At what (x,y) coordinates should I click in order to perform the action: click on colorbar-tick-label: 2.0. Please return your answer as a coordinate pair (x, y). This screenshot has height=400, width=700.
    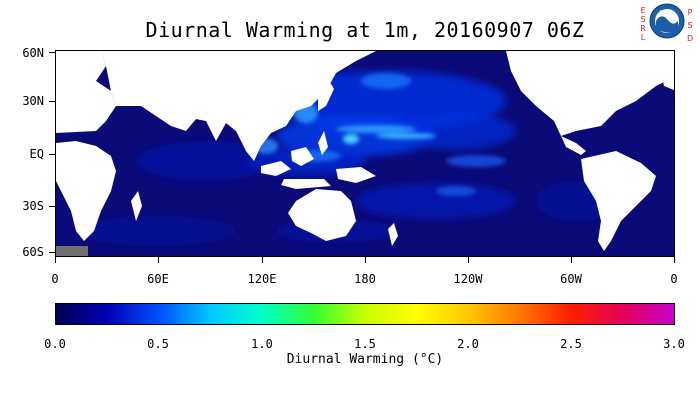
    Looking at the image, I should click on (468, 344).